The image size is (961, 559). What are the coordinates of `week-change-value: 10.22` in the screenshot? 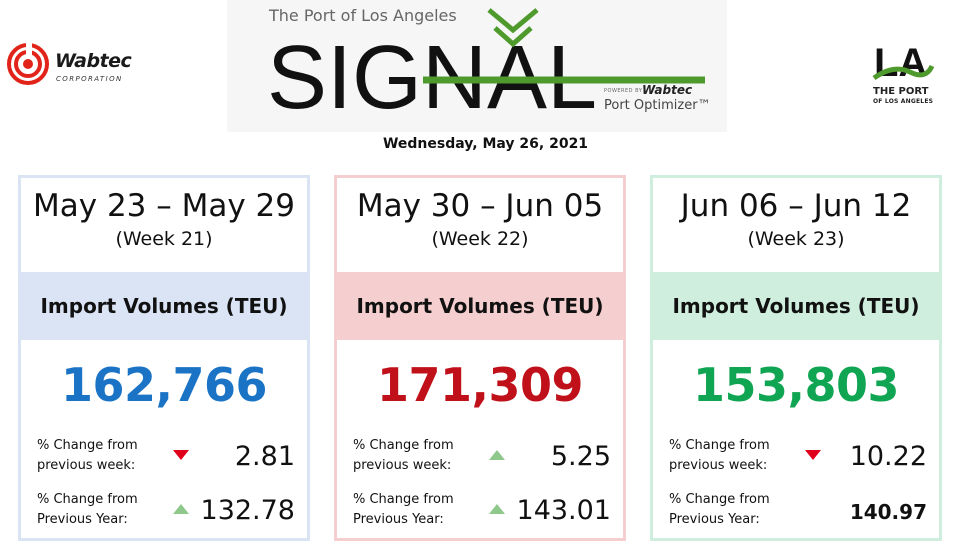 It's located at (888, 456).